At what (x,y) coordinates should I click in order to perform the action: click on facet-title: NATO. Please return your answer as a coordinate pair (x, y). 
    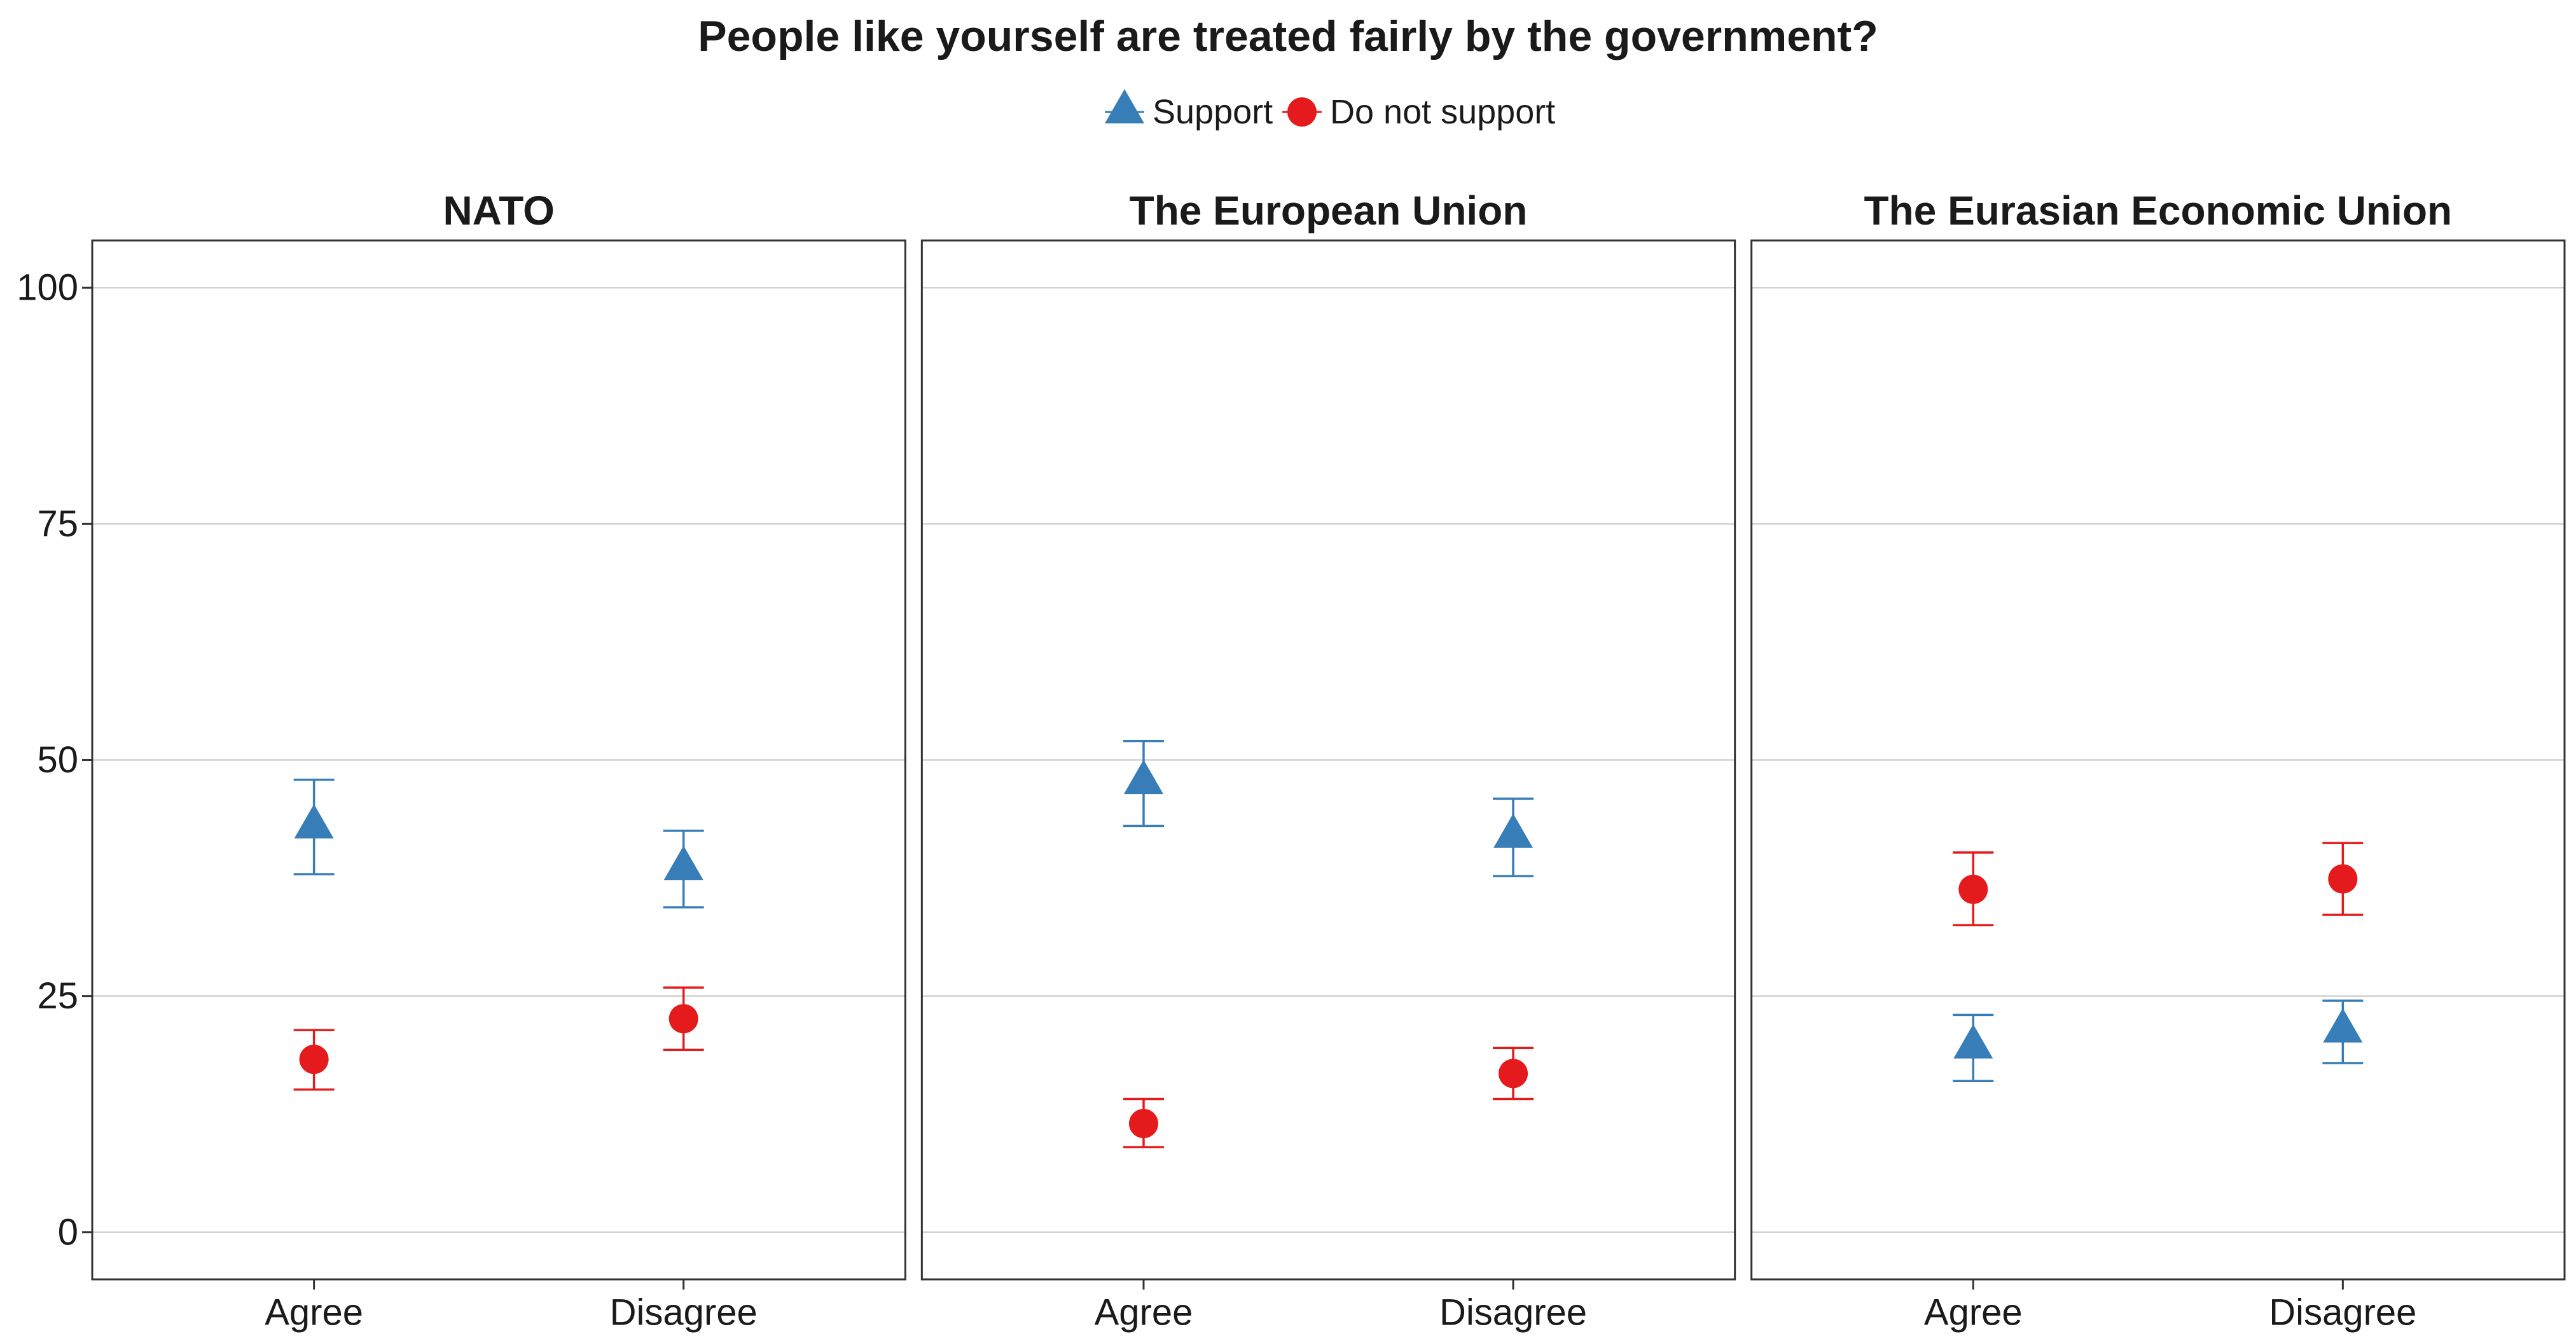
    Looking at the image, I should click on (498, 210).